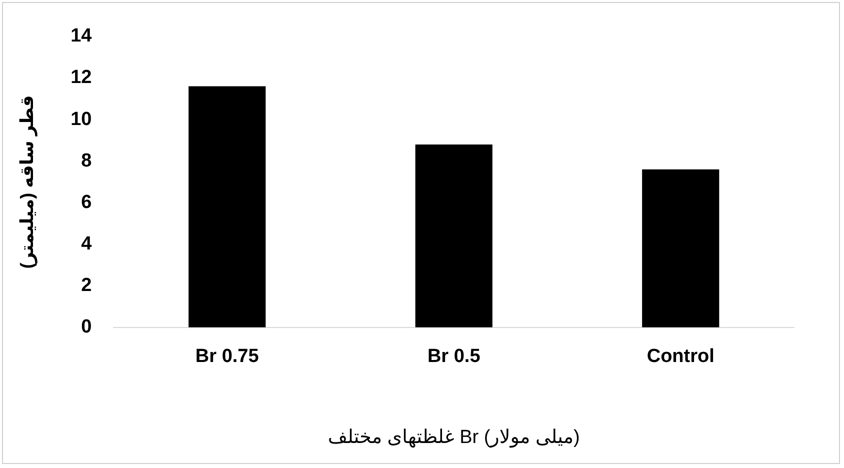  What do you see at coordinates (454, 357) in the screenshot?
I see `x-tick-label: Br 0.5` at bounding box center [454, 357].